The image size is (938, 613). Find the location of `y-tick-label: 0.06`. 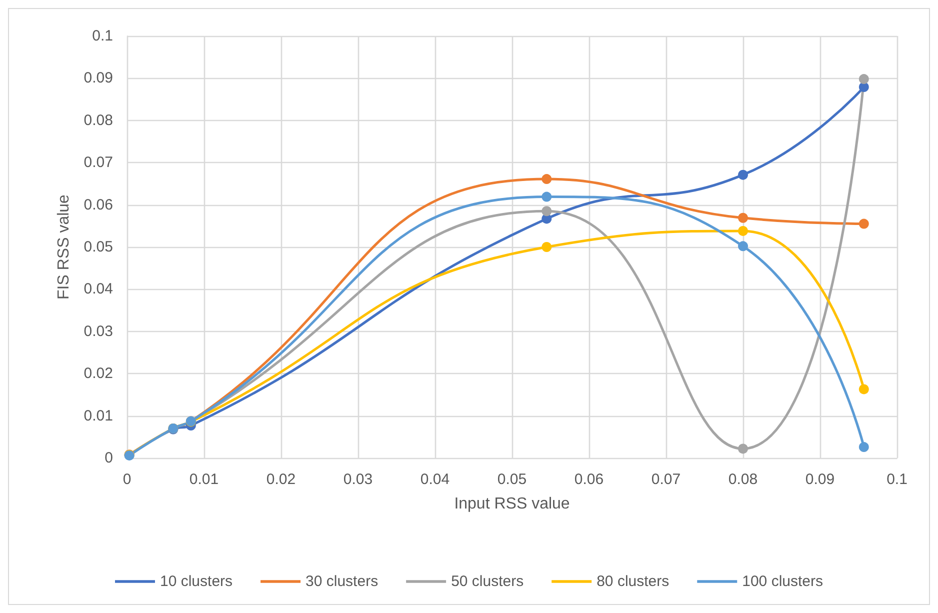

y-tick-label: 0.06 is located at coordinates (98, 205).